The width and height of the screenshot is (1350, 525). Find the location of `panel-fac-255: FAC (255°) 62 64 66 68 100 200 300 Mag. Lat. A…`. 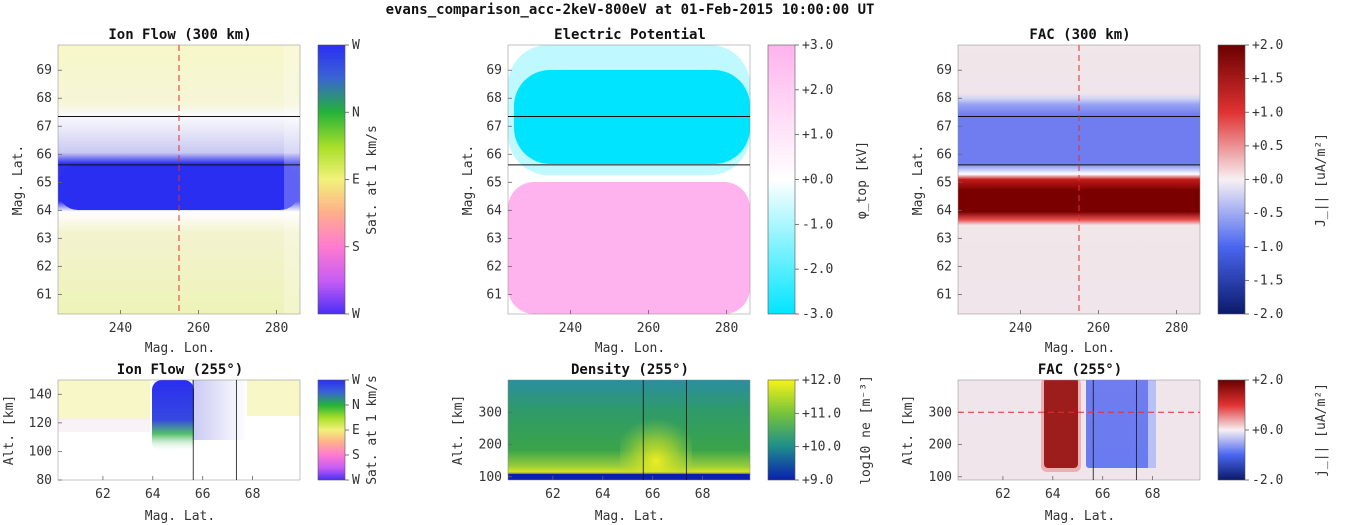

panel-fac-255: FAC (255°) 62 64 66 68 100 200 300 Mag. Lat. A… is located at coordinates (1115, 443).